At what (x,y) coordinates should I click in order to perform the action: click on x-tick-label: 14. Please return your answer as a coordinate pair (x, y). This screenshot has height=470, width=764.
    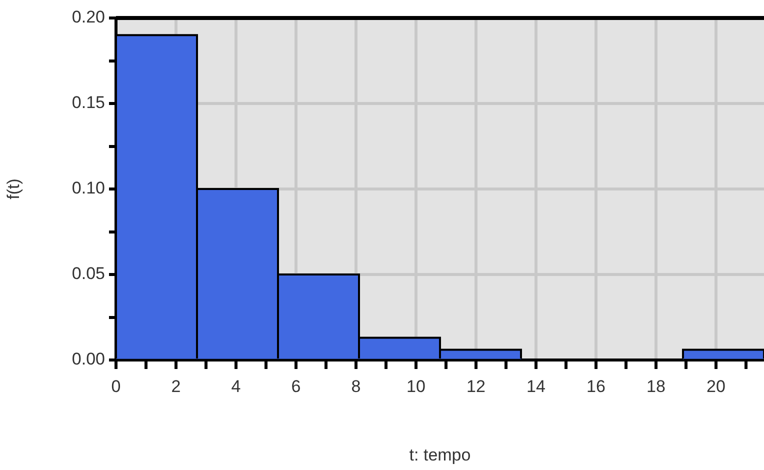
    Looking at the image, I should click on (536, 386).